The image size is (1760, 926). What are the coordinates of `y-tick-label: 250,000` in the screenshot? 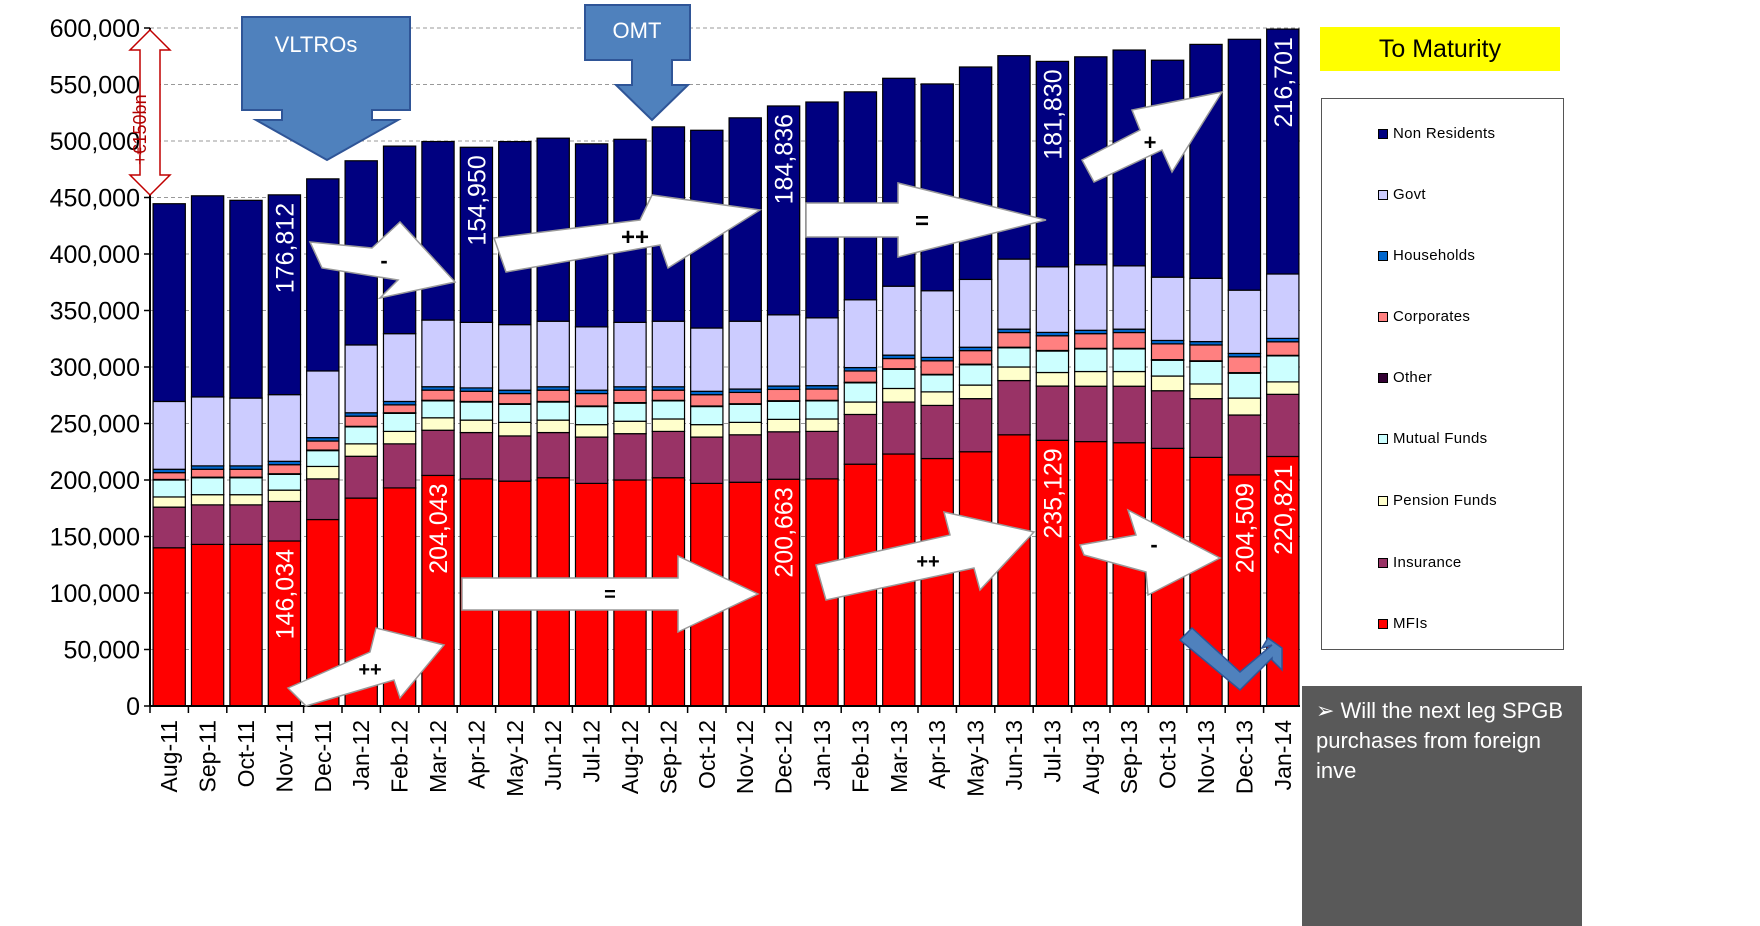 It's located at (95, 425).